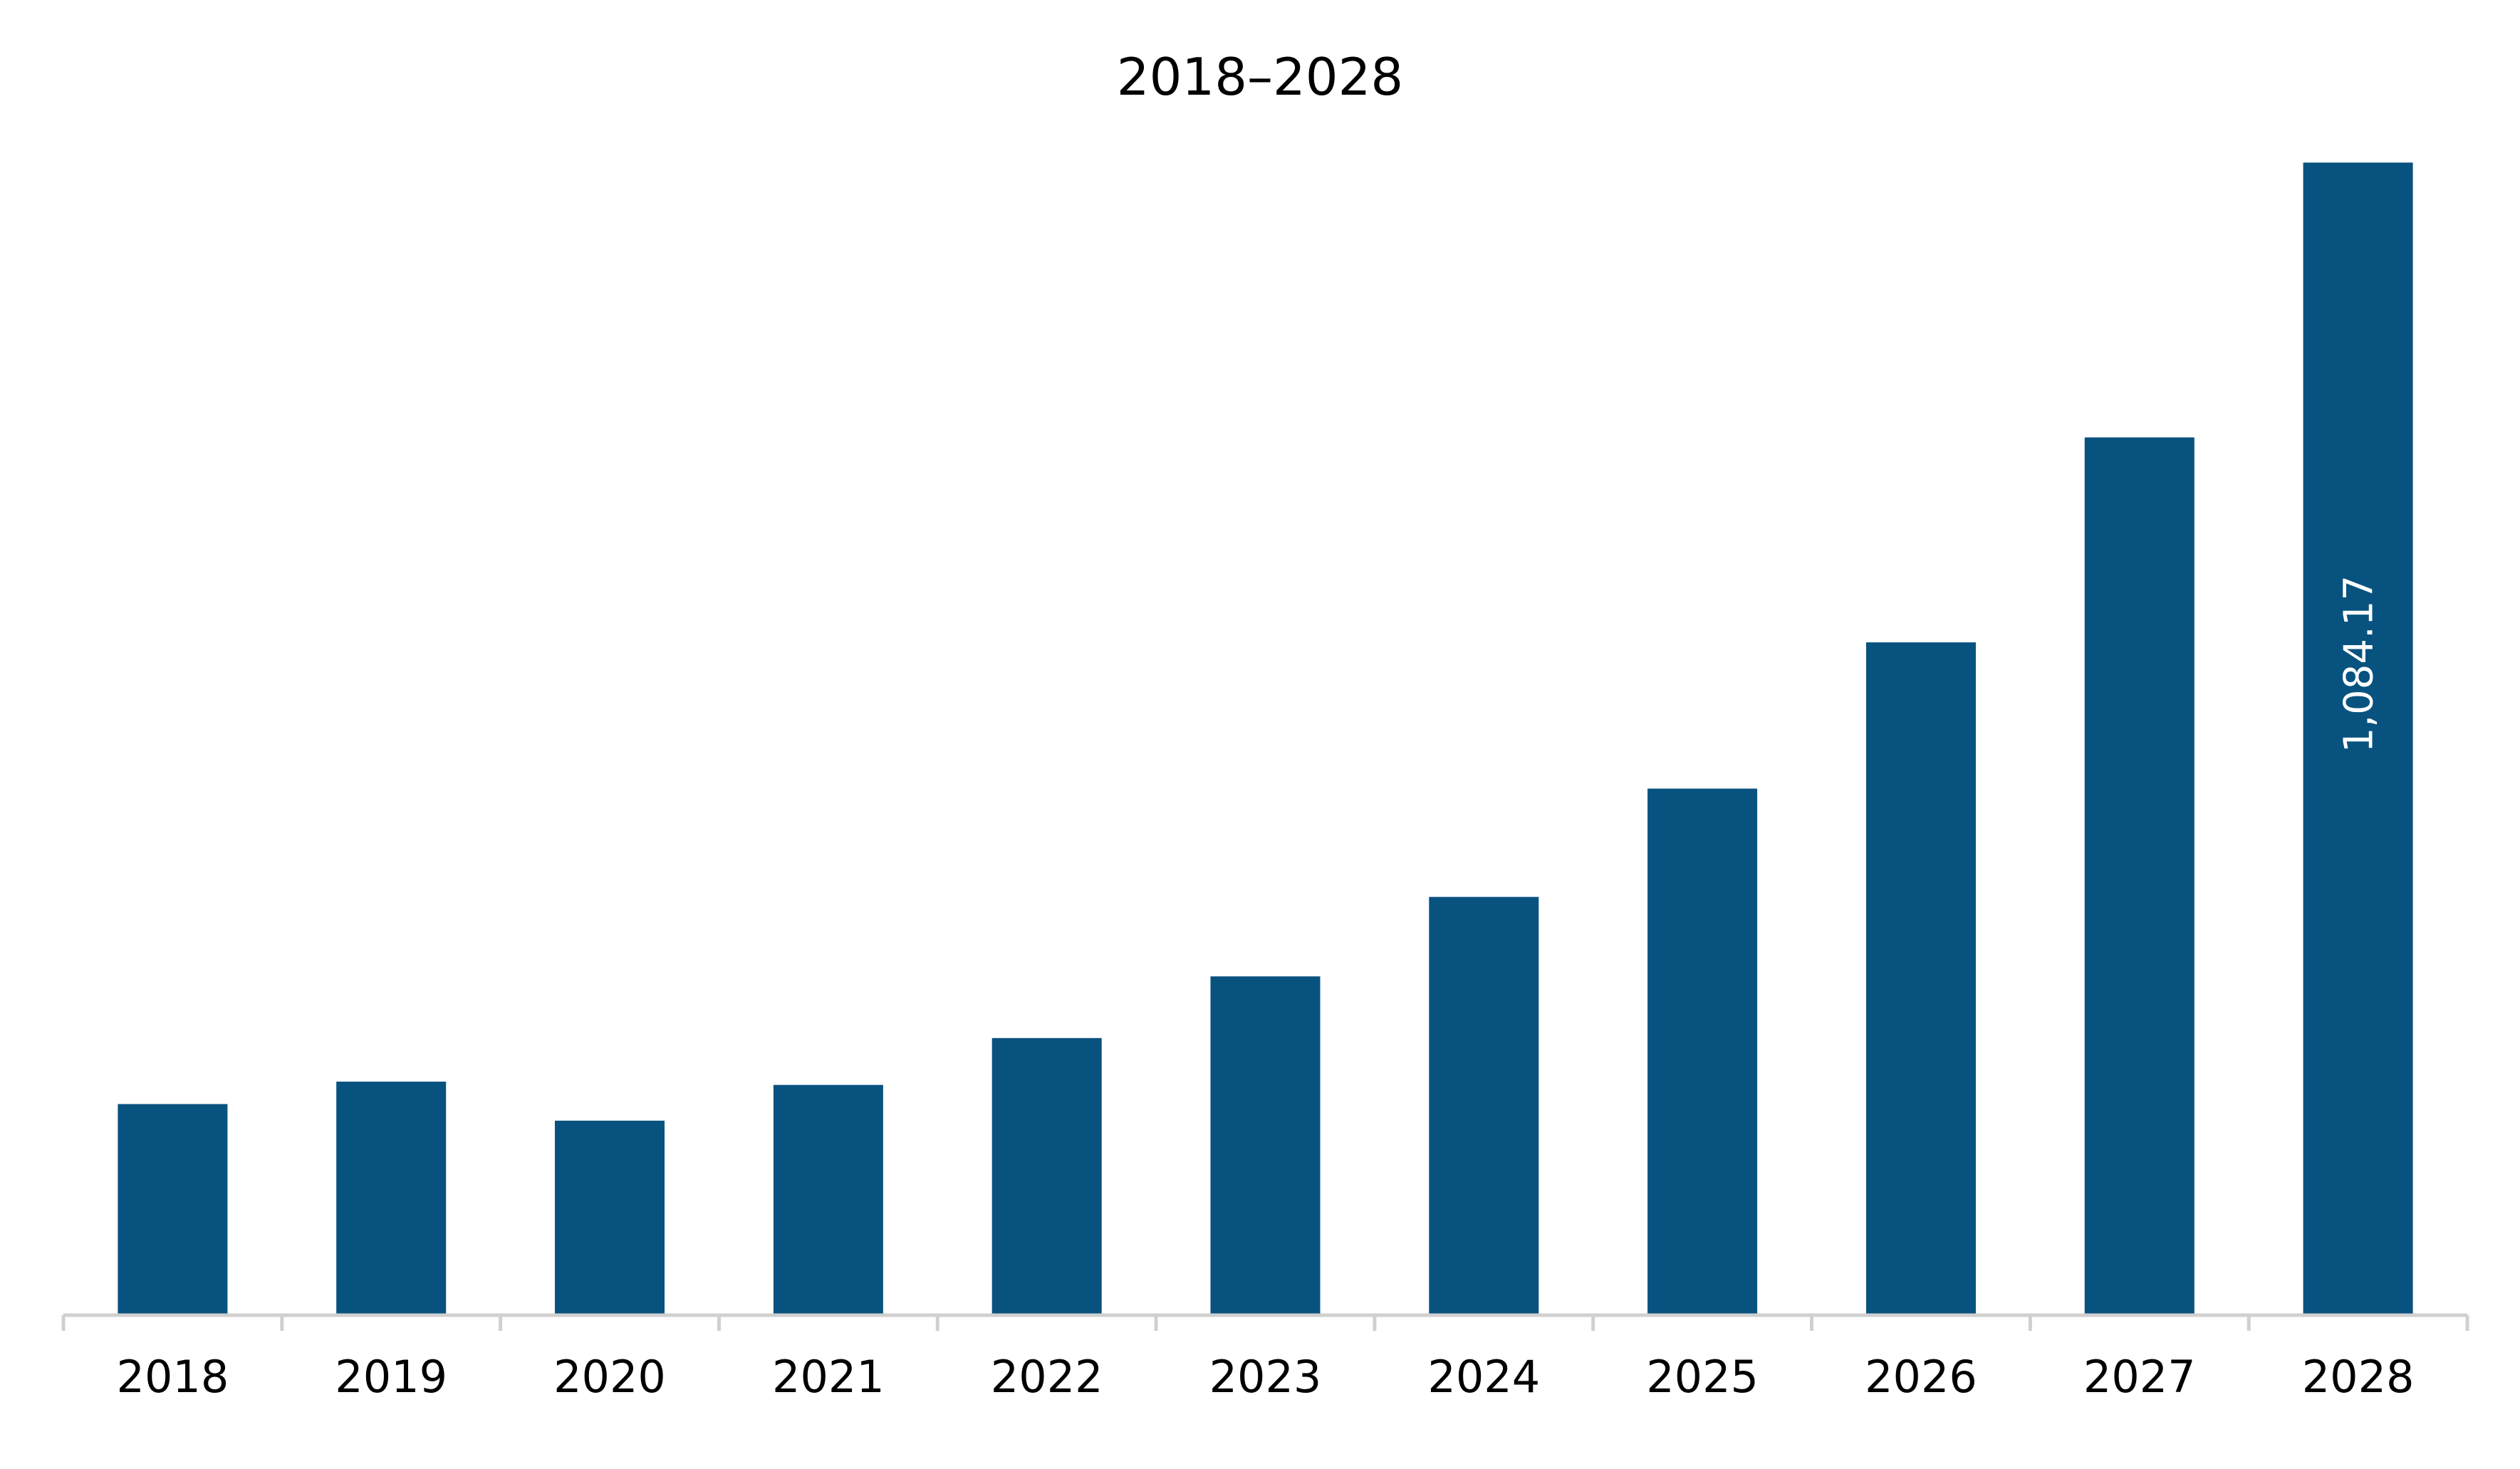 This screenshot has width=2520, height=1469. Describe the element at coordinates (391, 1198) in the screenshot. I see `bar-2019` at that location.